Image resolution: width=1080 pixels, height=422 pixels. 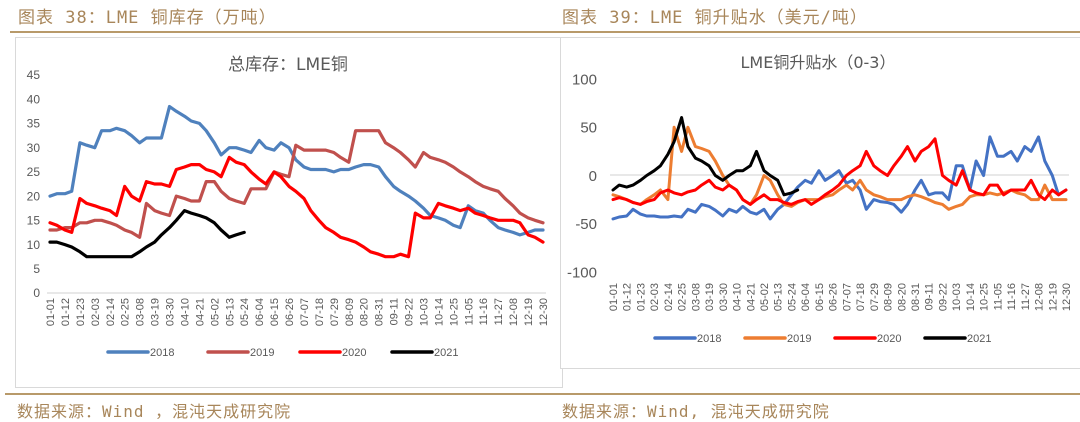 I want to click on x-tick-label: 05-24, so click(x=245, y=312).